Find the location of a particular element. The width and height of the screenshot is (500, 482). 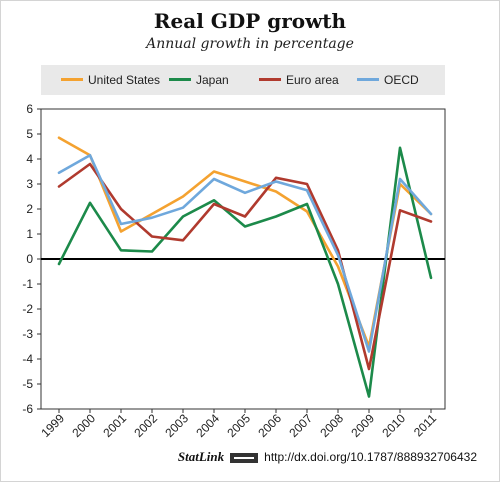

y-tick-label: 6 is located at coordinates (29, 109).